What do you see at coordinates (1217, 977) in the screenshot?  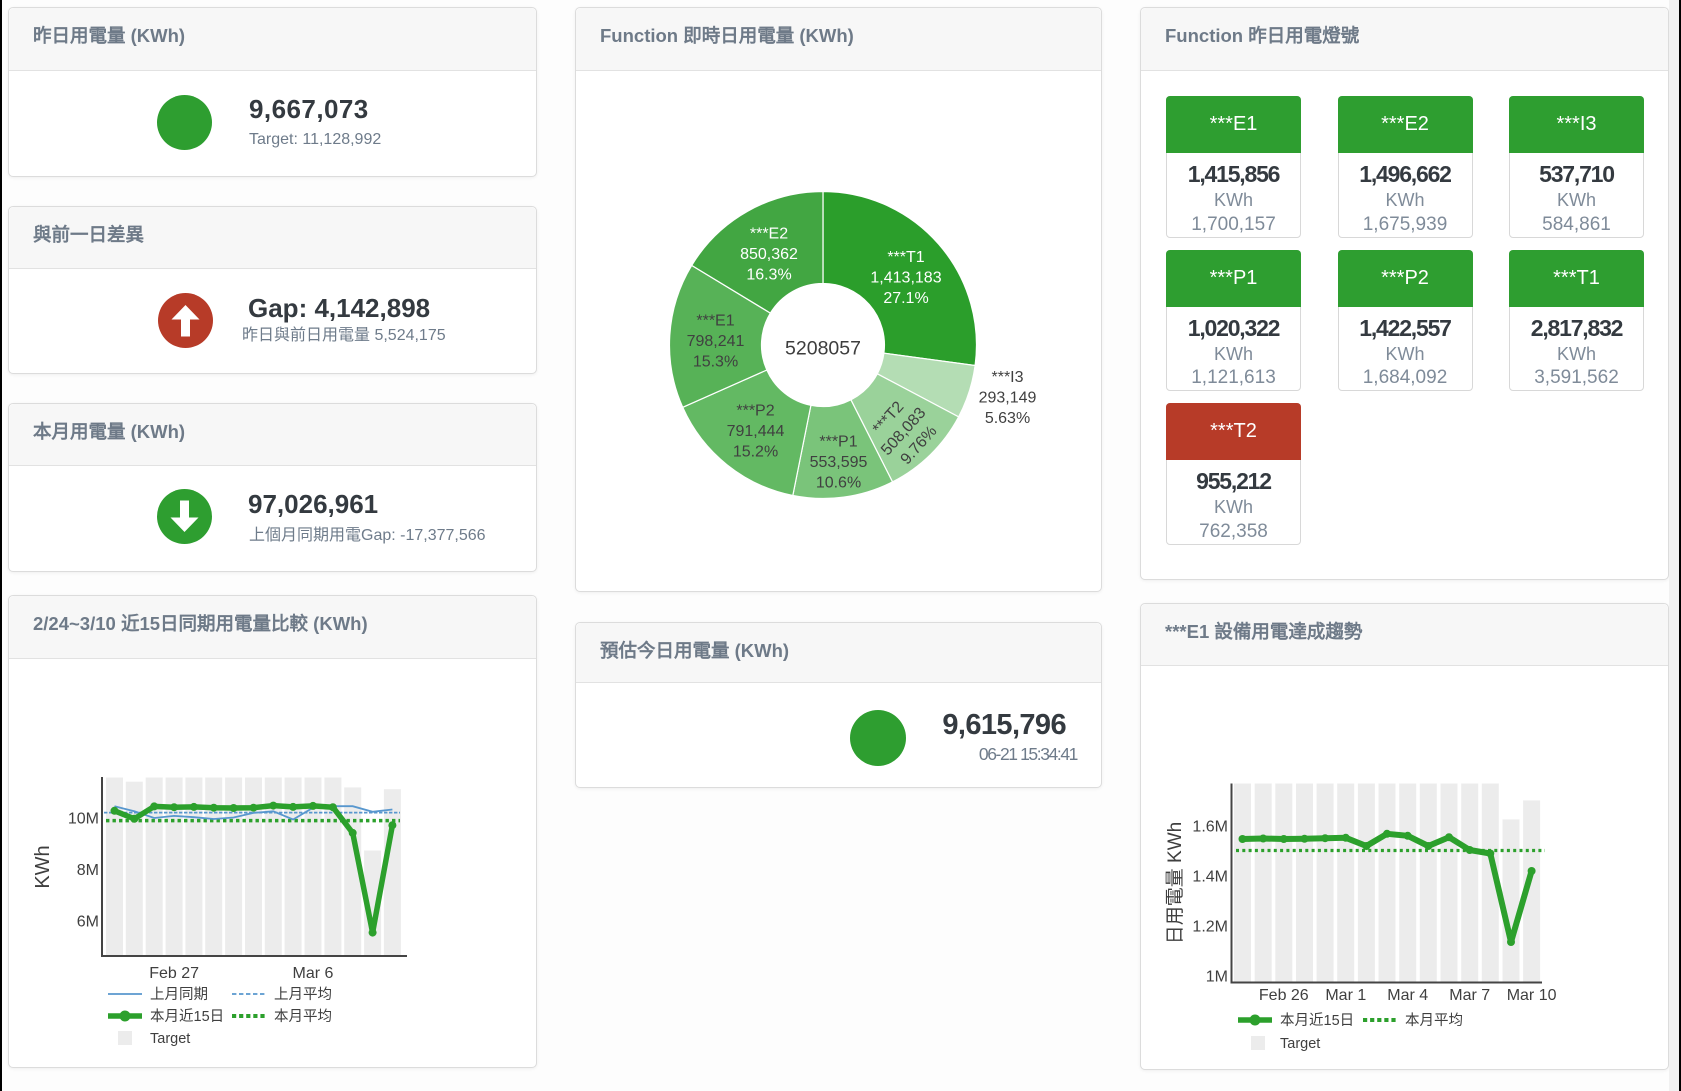 I see `svg-text: 1M` at bounding box center [1217, 977].